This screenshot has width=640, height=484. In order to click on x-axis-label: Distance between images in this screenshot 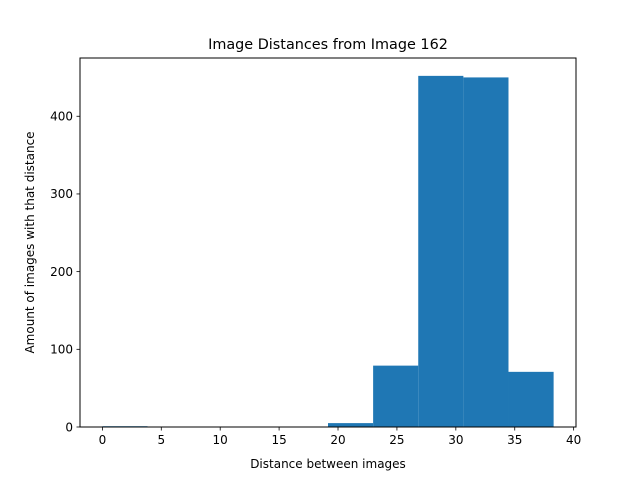, I will do `click(328, 464)`.